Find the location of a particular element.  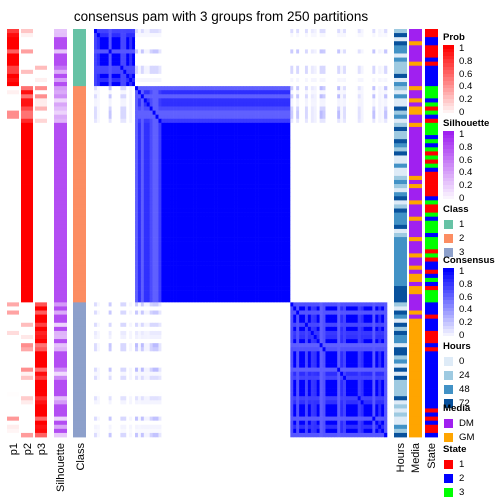

track-class-cell is located at coordinates (79, 92).